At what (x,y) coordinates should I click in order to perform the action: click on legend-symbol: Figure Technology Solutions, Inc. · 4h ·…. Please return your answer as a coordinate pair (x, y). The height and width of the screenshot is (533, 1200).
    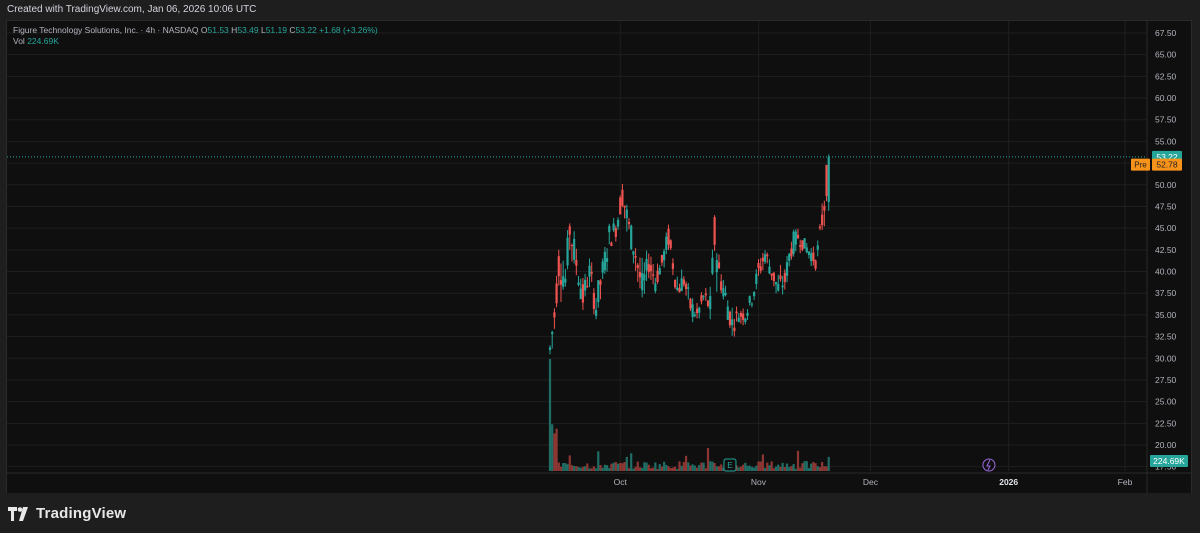
    Looking at the image, I should click on (106, 30).